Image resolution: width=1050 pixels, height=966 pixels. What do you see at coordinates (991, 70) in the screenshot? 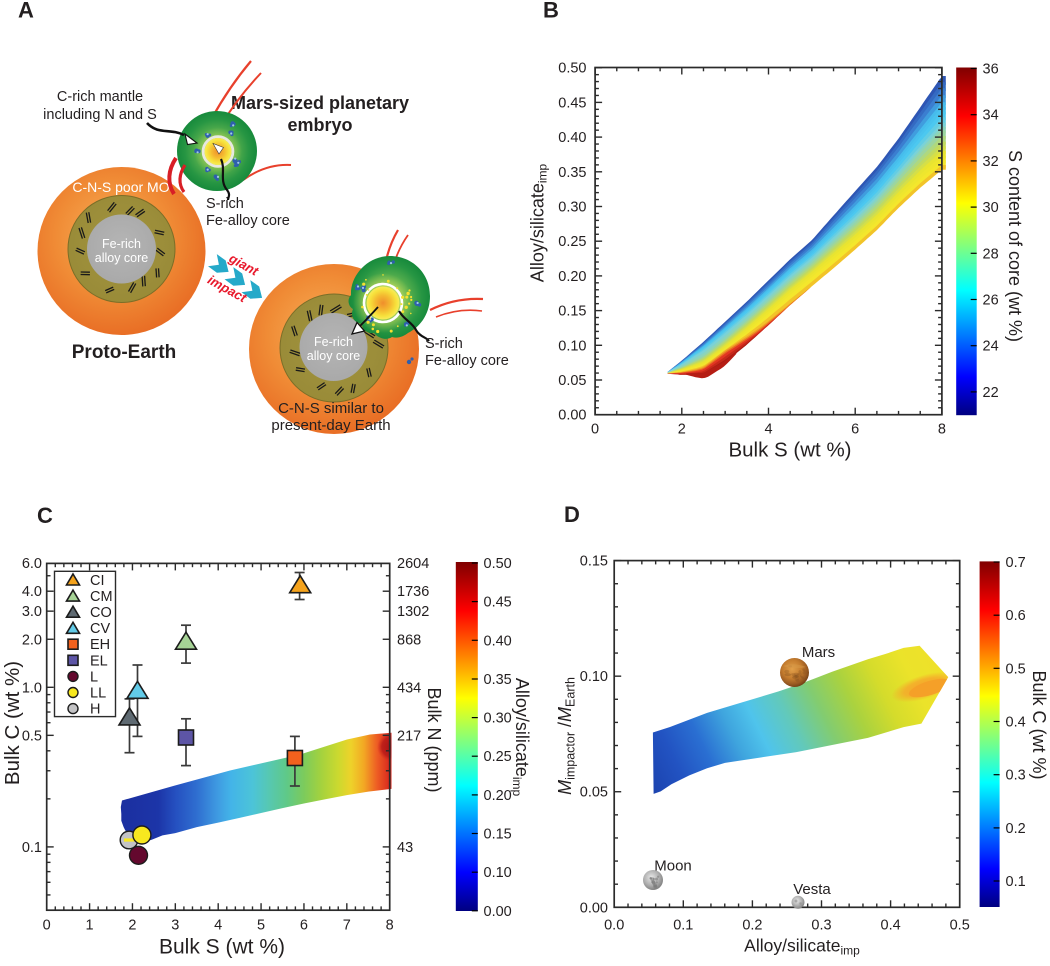
I see `svg-text: 36` at bounding box center [991, 70].